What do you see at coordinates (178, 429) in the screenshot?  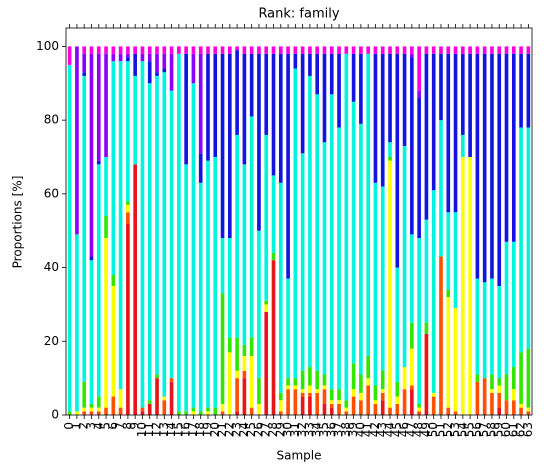 I see `x-tick-label: 15` at bounding box center [178, 429].